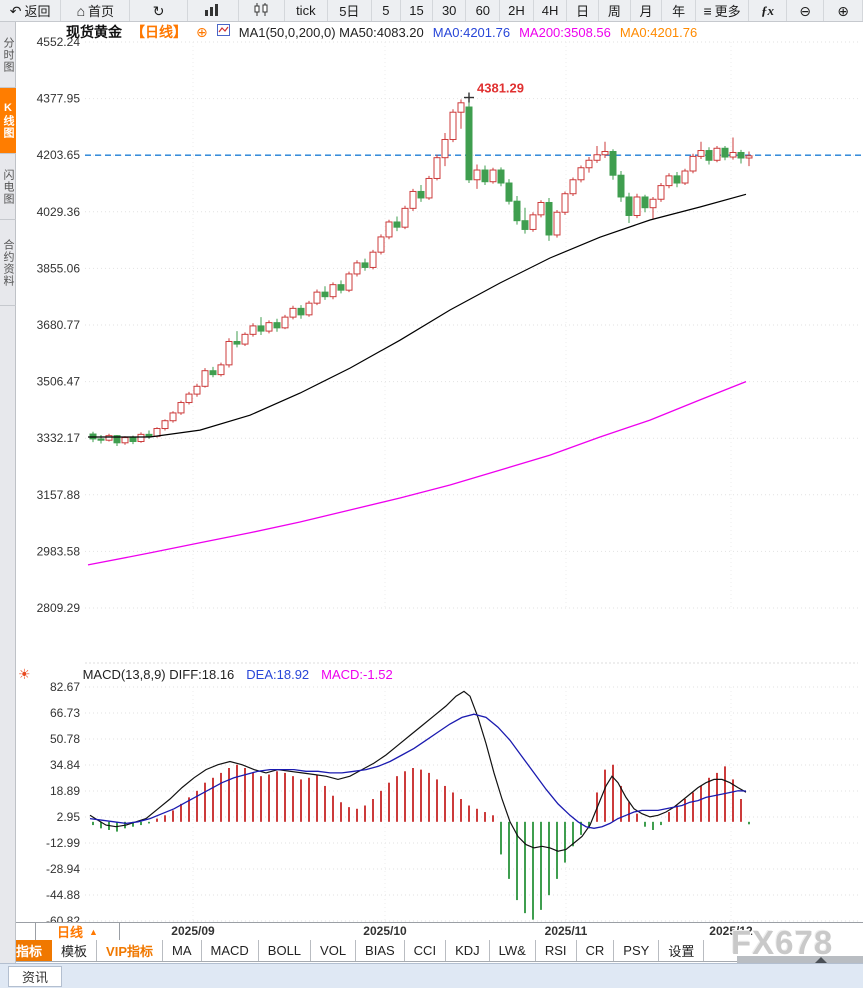  Describe the element at coordinates (77, 931) in the screenshot. I see `period-selector-button: 日线 ▲` at that location.